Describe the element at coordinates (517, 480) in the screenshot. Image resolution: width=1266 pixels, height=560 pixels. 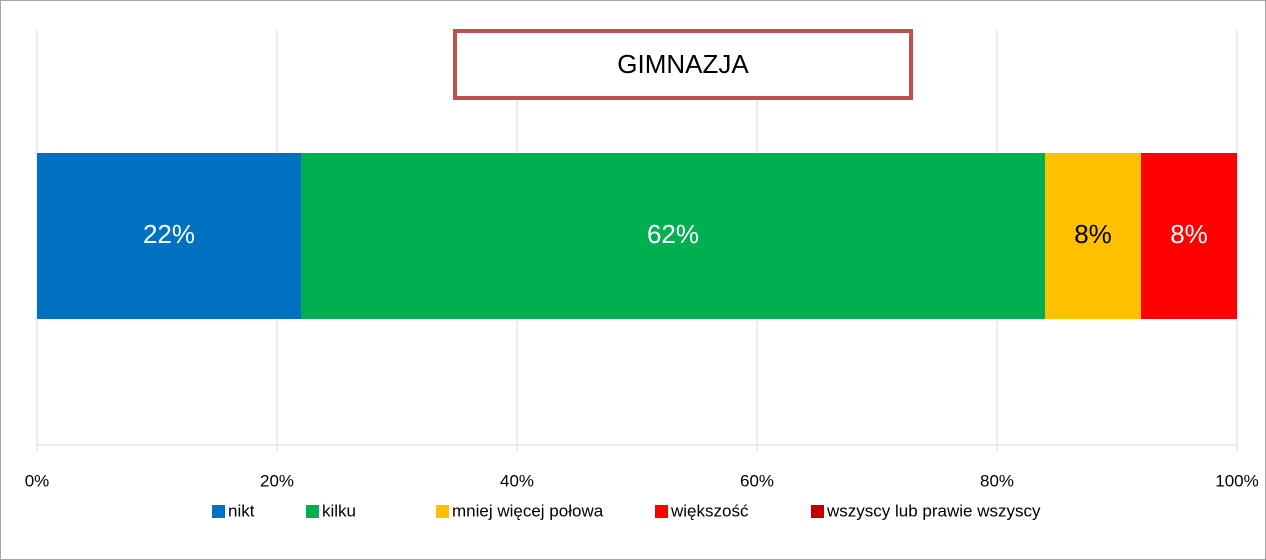
I see `x-tick-label: 40%` at that location.